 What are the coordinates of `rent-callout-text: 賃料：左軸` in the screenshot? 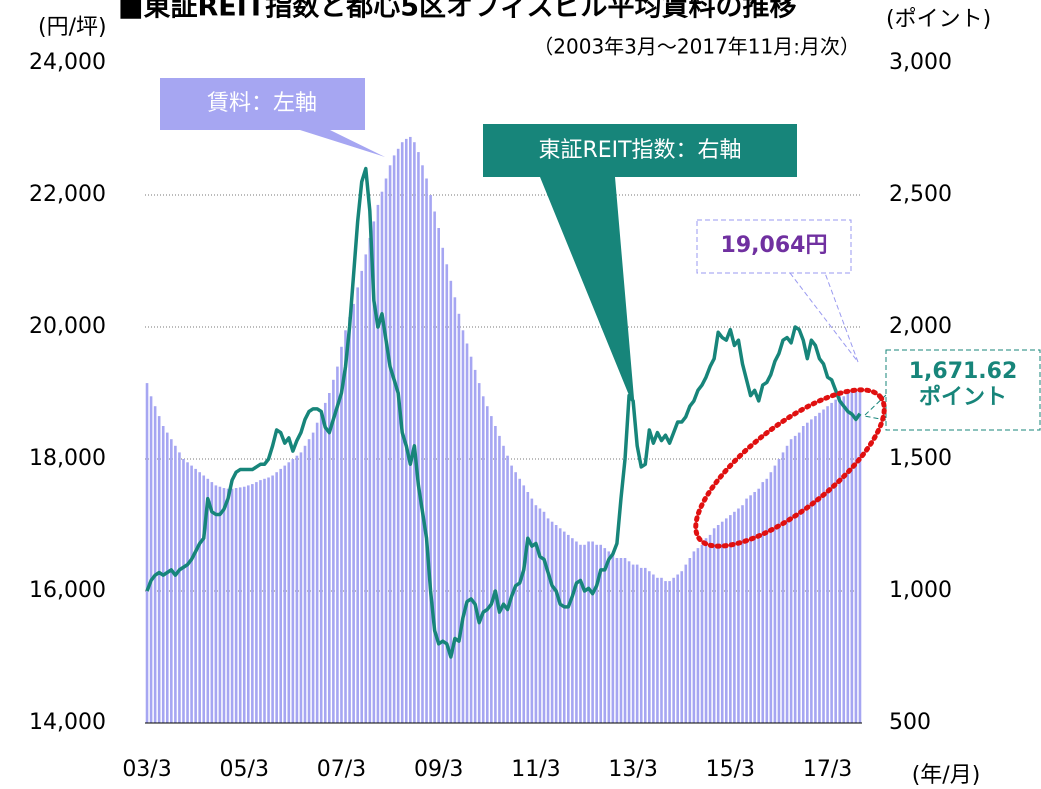 It's located at (262, 103).